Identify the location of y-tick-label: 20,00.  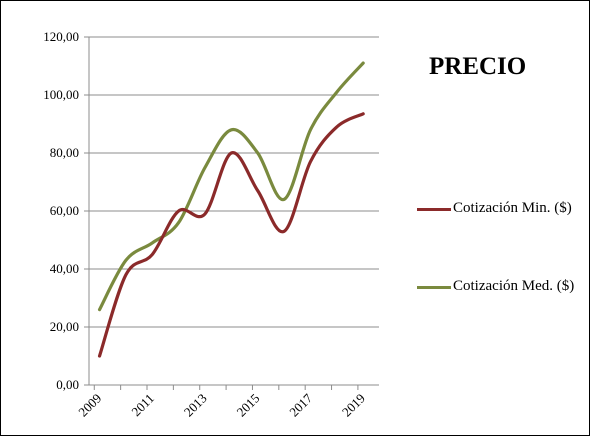
(64, 326).